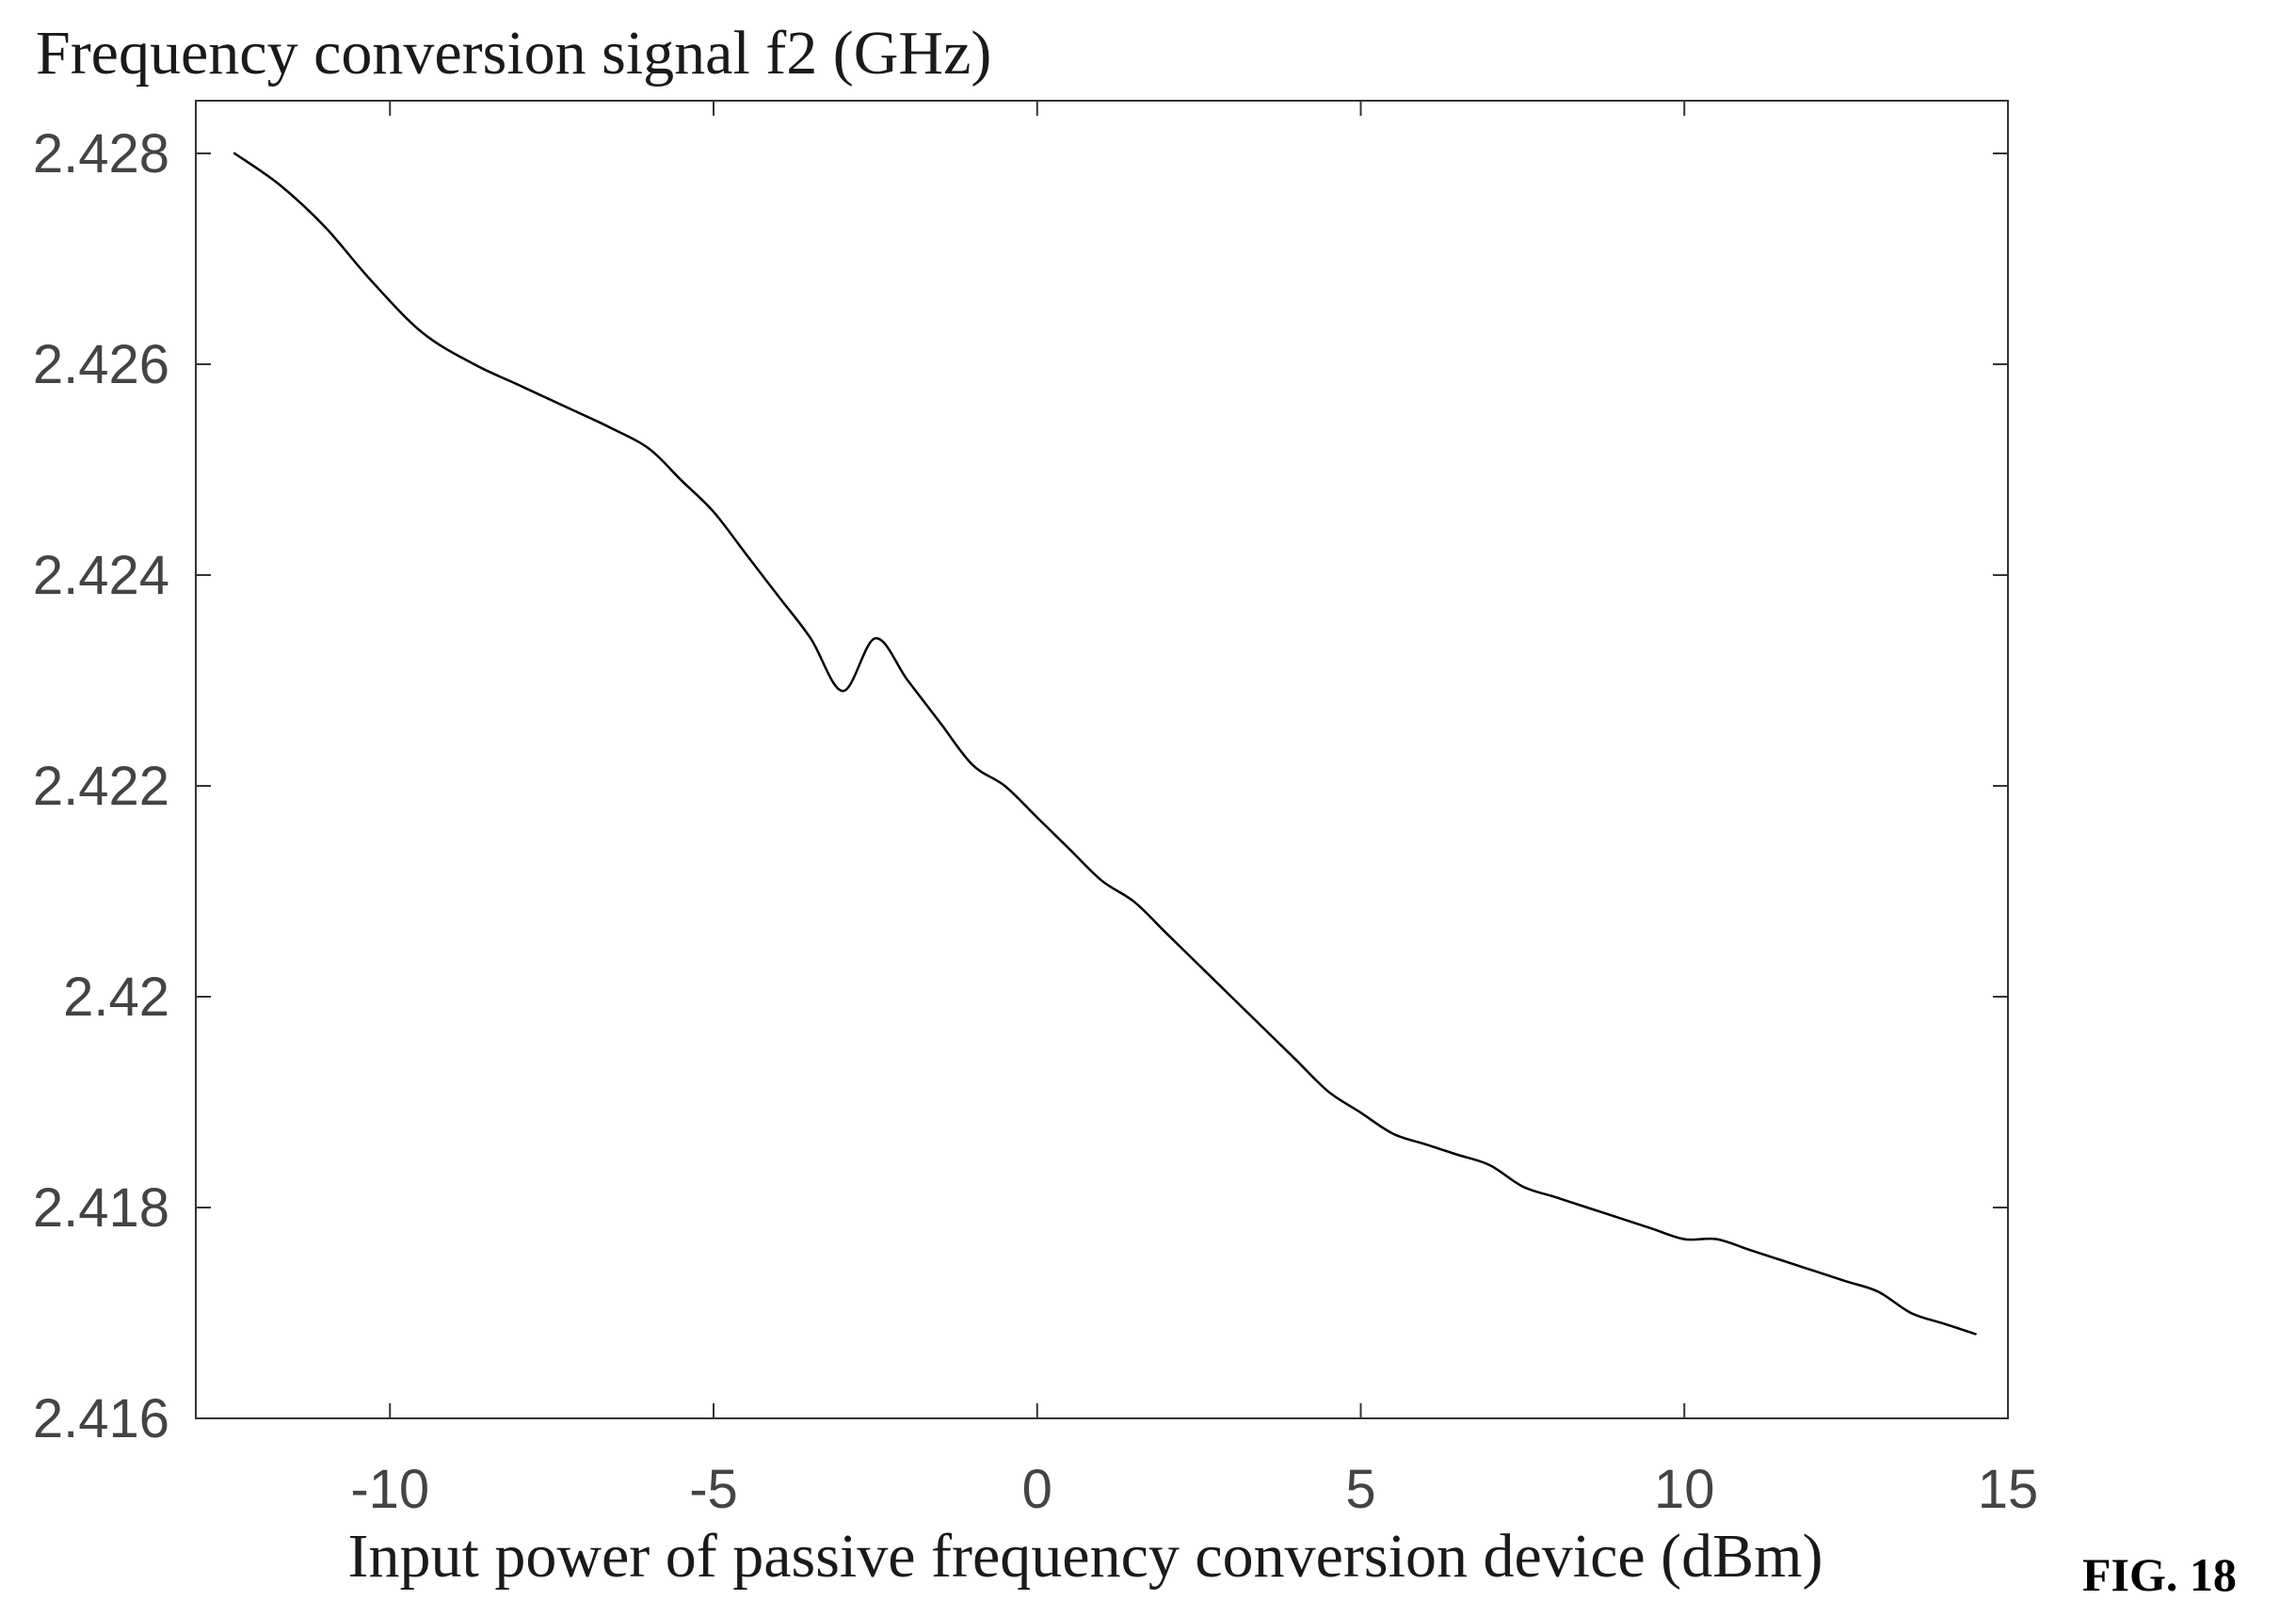  Describe the element at coordinates (101, 153) in the screenshot. I see `y-tick-label: 2.428` at that location.